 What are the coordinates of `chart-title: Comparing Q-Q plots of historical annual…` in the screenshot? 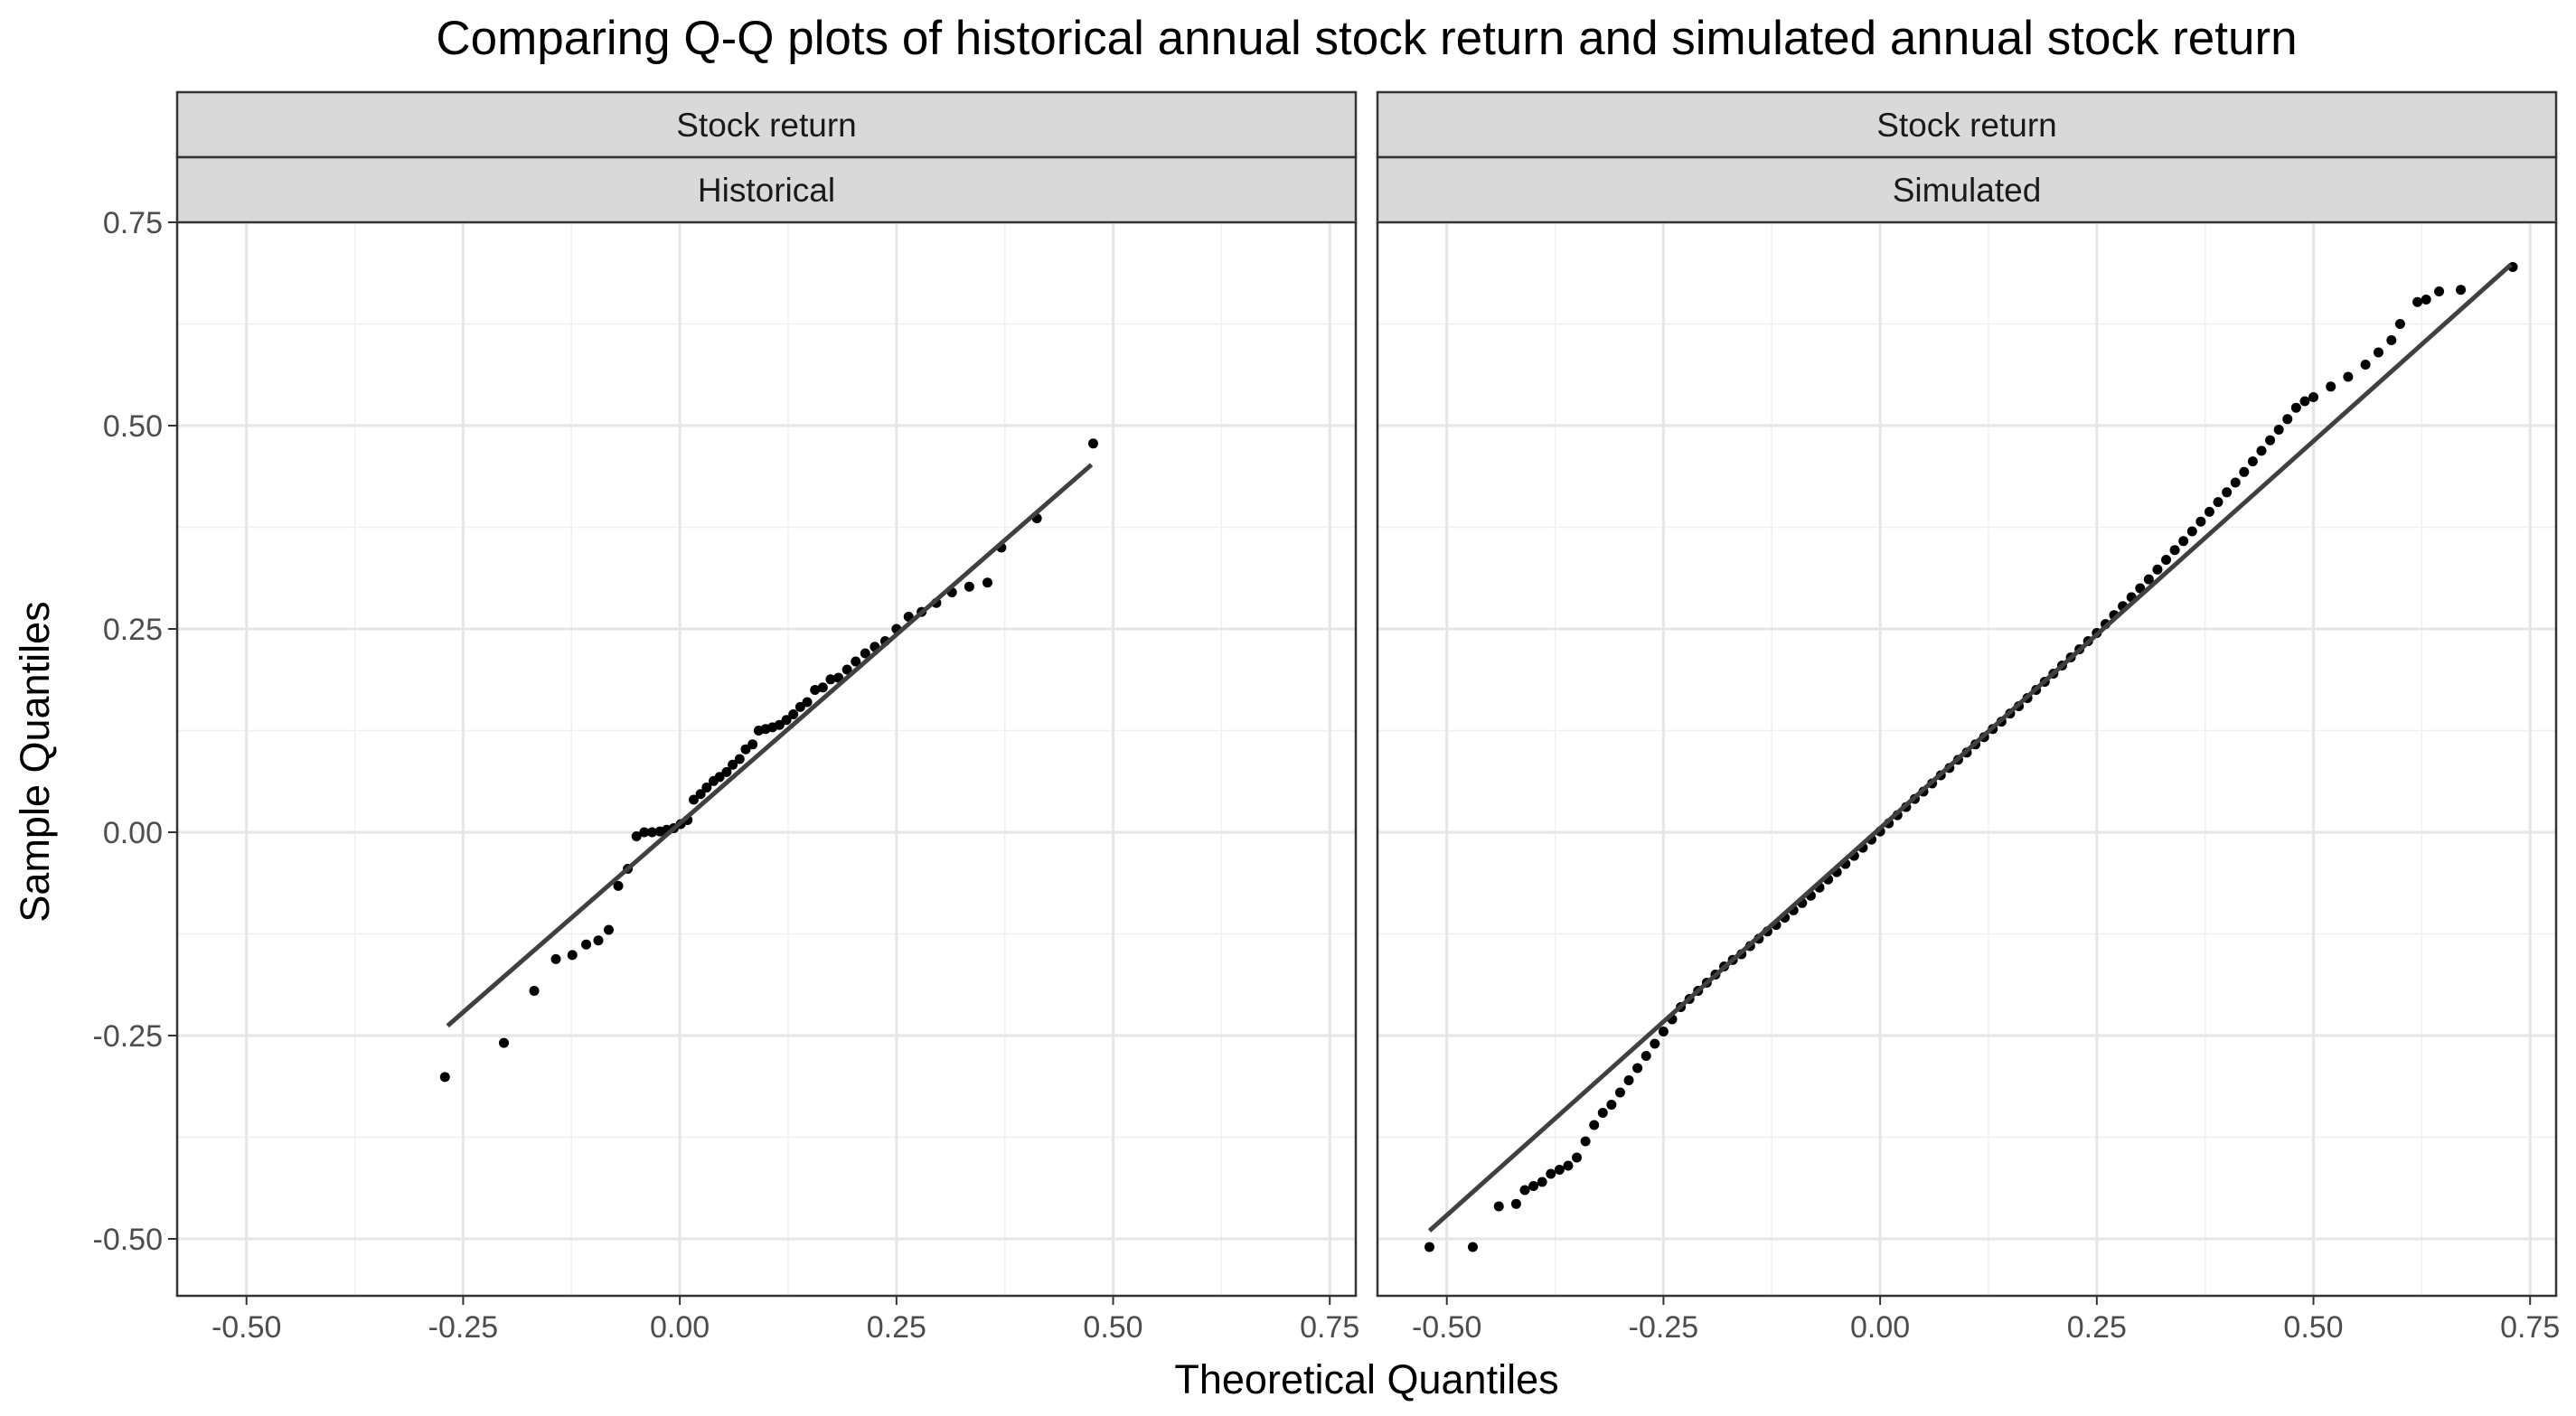 It's located at (1367, 38).